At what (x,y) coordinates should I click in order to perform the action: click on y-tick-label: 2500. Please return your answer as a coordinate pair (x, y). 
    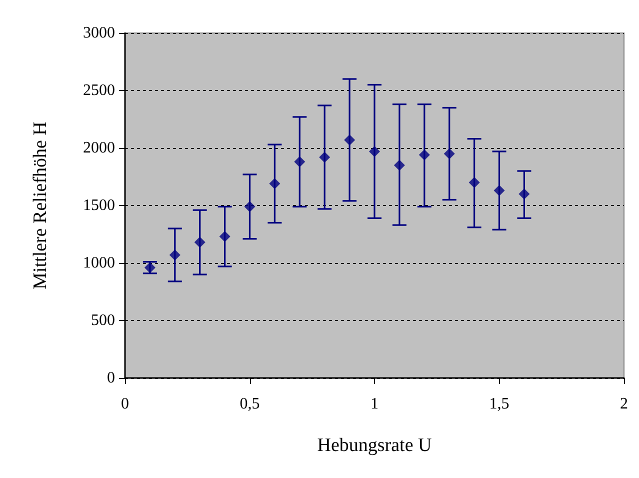
    Looking at the image, I should click on (99, 90).